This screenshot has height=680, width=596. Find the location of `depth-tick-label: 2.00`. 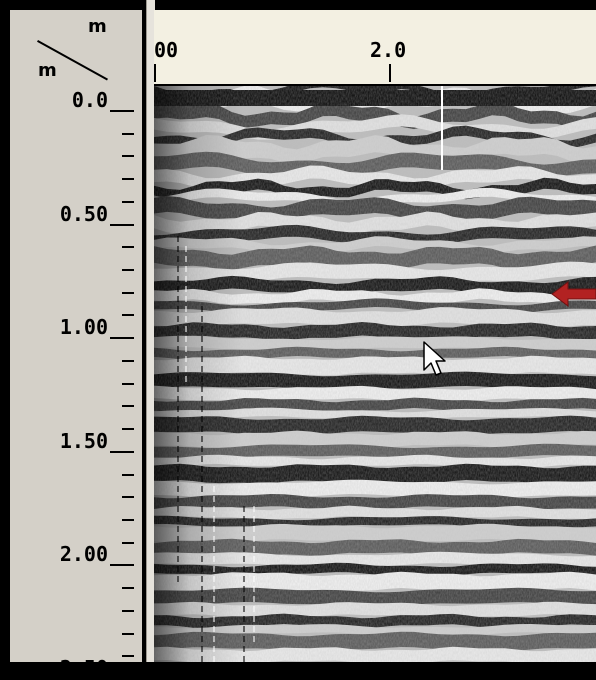

depth-tick-label: 2.00 is located at coordinates (83, 554).